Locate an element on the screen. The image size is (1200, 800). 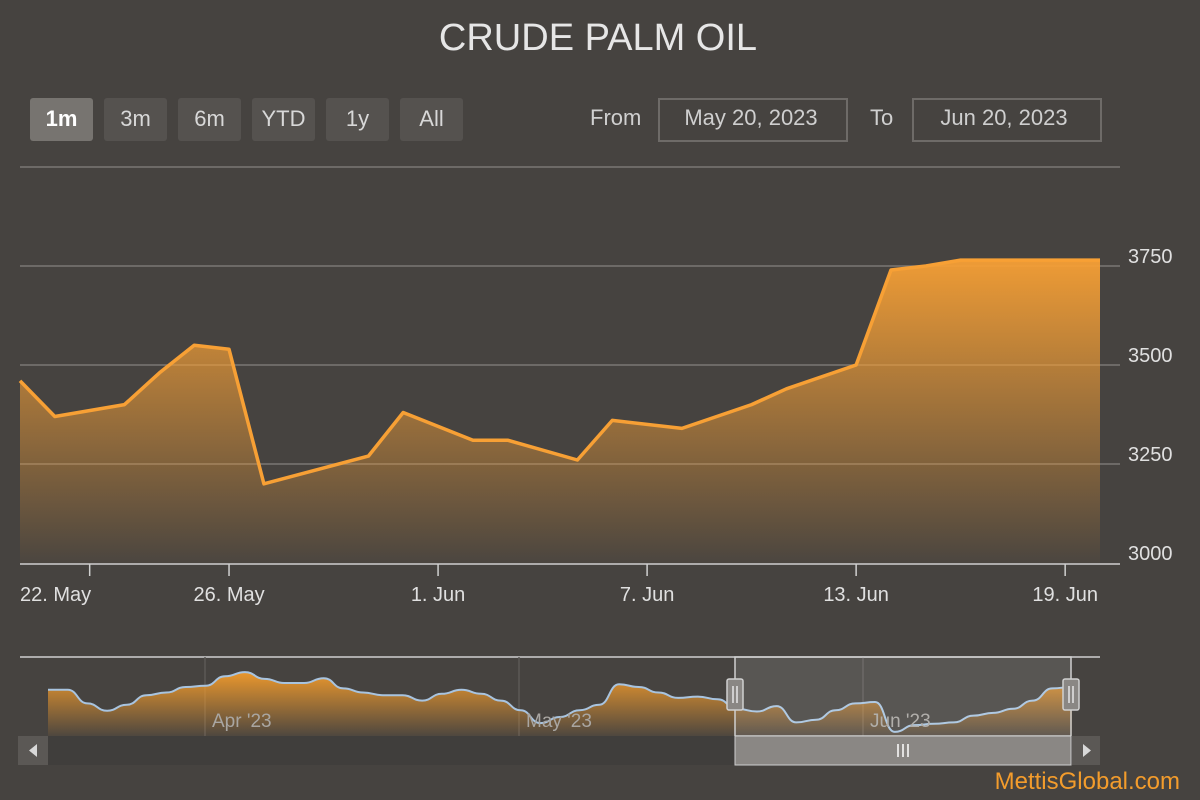
scrollbar-thumb is located at coordinates (903, 750).